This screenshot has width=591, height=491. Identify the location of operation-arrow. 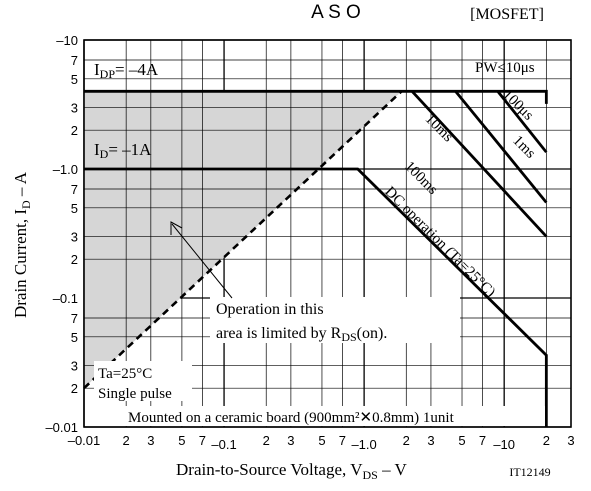
(202, 261).